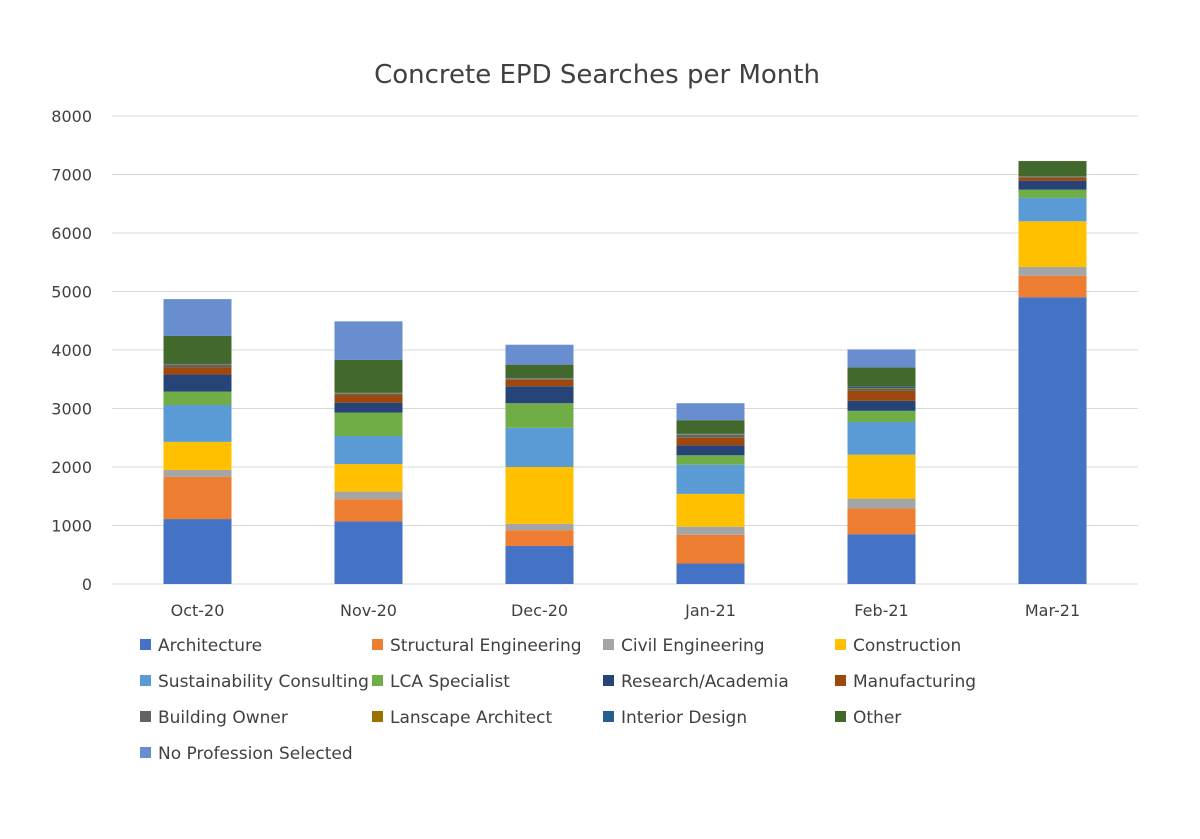 The image size is (1200, 839). Describe the element at coordinates (198, 610) in the screenshot. I see `x-tick-label: Oct-20` at that location.